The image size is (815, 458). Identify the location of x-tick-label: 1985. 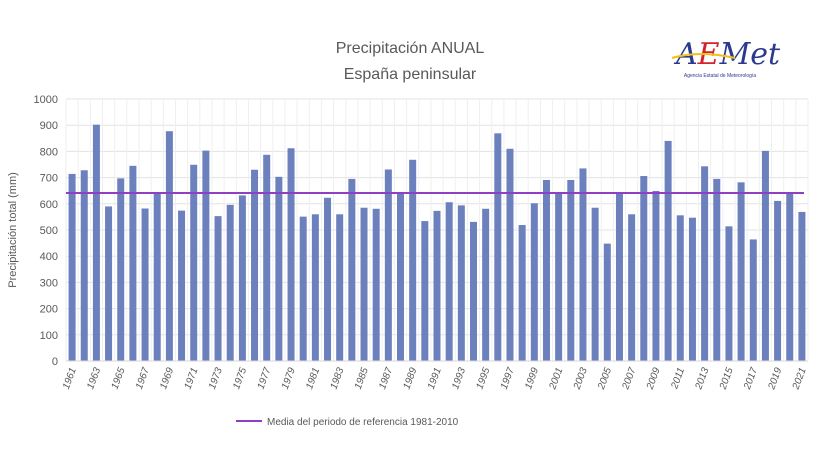
(362, 378).